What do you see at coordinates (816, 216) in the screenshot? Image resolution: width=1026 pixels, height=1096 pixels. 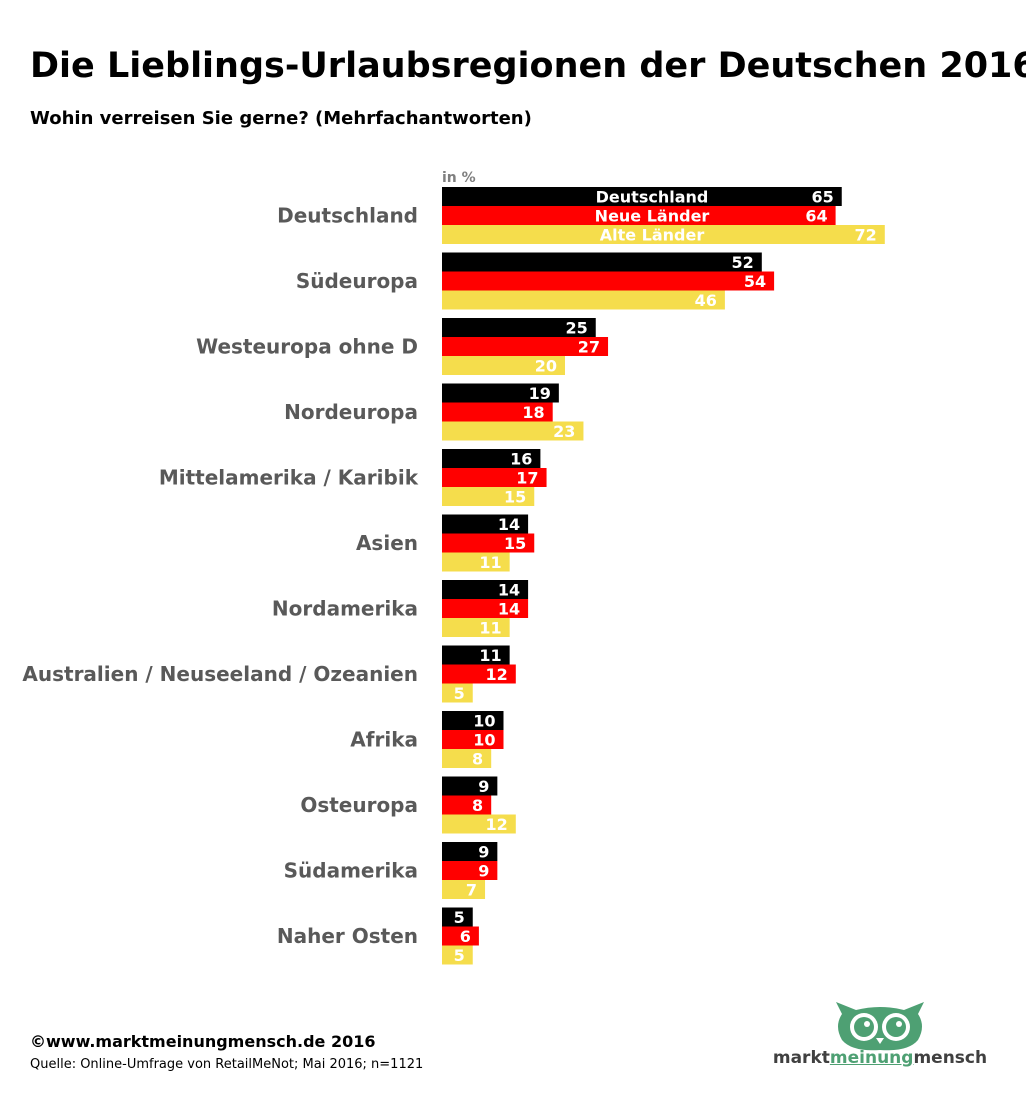 I see `value-label: 64` at bounding box center [816, 216].